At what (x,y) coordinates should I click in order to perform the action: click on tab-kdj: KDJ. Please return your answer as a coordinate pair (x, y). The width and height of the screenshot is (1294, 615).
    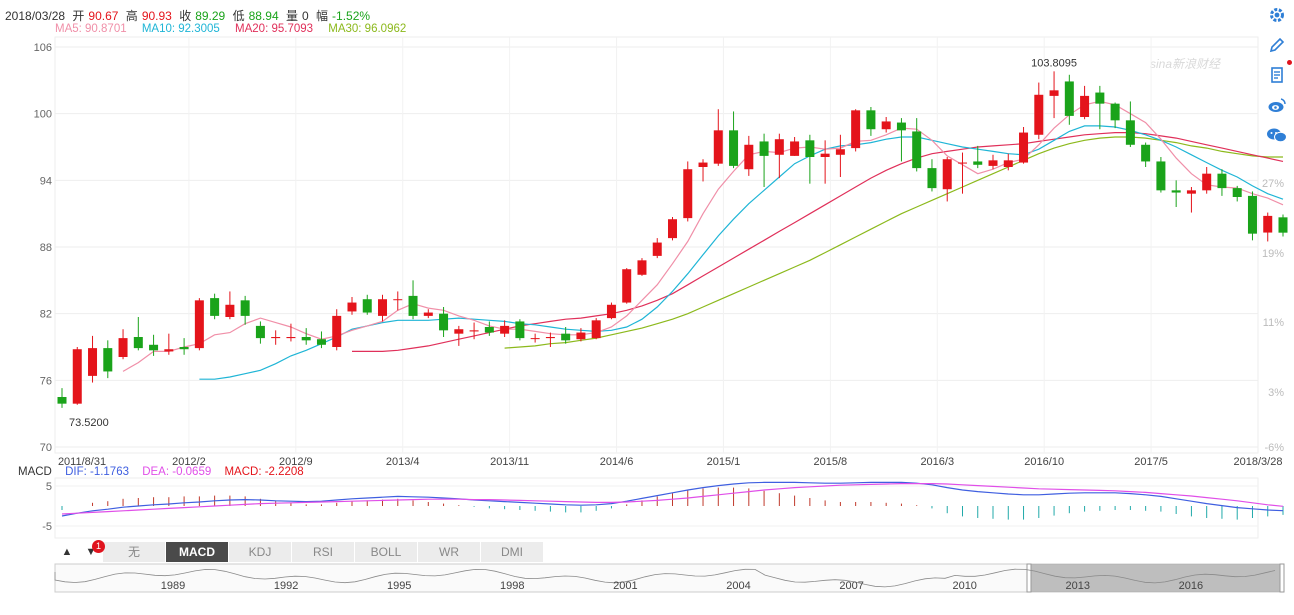
    Looking at the image, I should click on (260, 552).